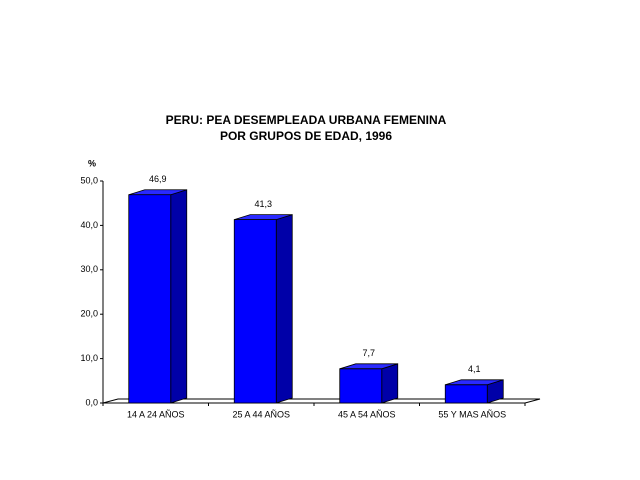 This screenshot has height=480, width=640. I want to click on y-tick-label: 20,0, so click(89, 314).